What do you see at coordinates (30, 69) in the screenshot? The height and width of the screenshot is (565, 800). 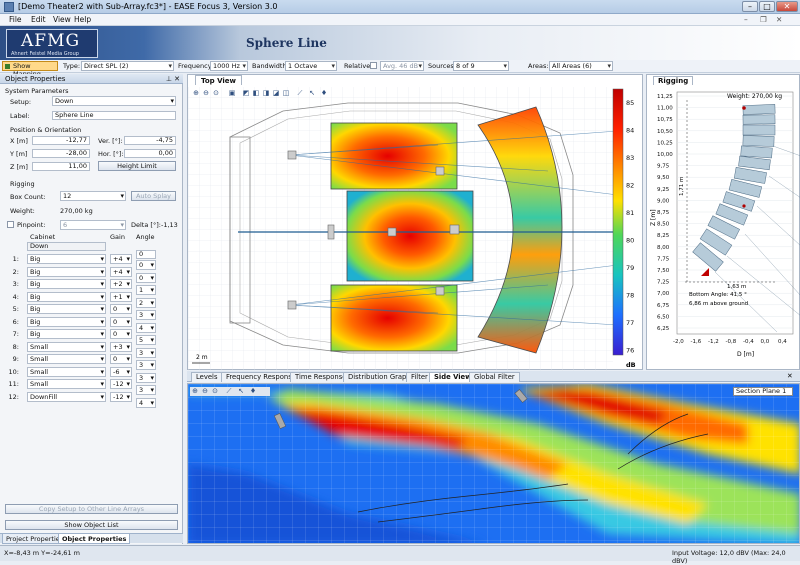 I see `show-mapping-button: Show Mapping` at bounding box center [30, 69].